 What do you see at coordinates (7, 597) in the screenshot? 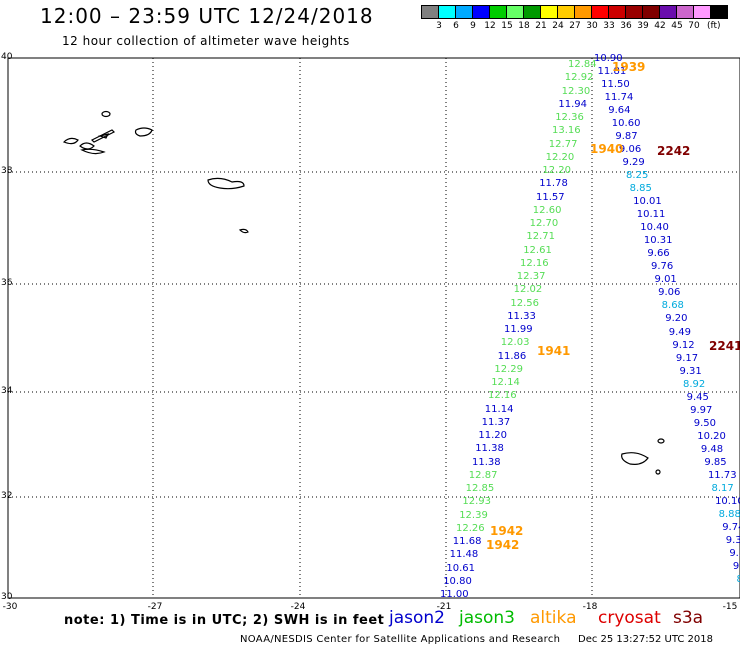
I see `y-label-30: 30` at bounding box center [7, 597].